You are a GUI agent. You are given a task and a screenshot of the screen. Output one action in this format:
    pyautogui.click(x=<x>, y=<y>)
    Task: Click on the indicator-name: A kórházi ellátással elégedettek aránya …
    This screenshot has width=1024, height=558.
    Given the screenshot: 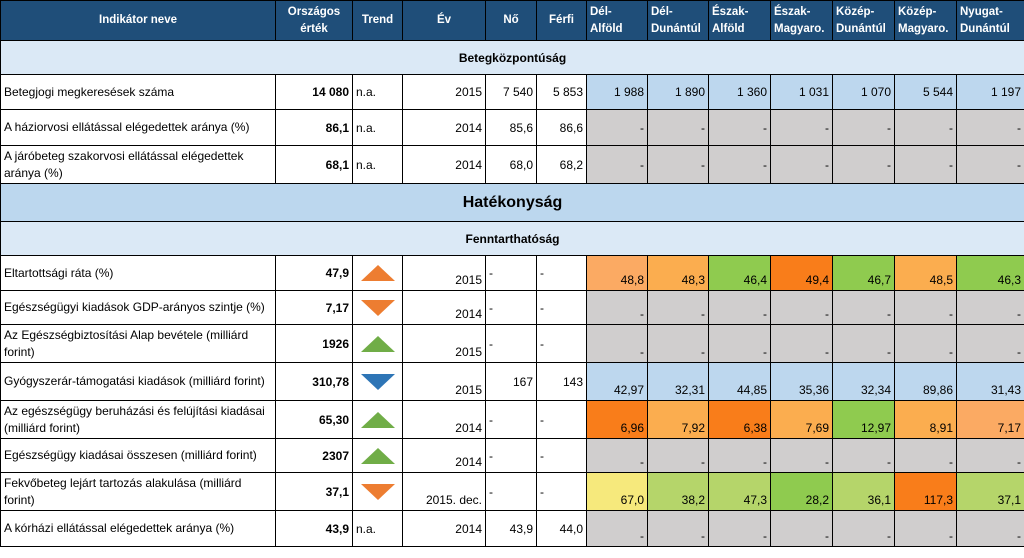 What is the action you would take?
    pyautogui.click(x=138, y=528)
    